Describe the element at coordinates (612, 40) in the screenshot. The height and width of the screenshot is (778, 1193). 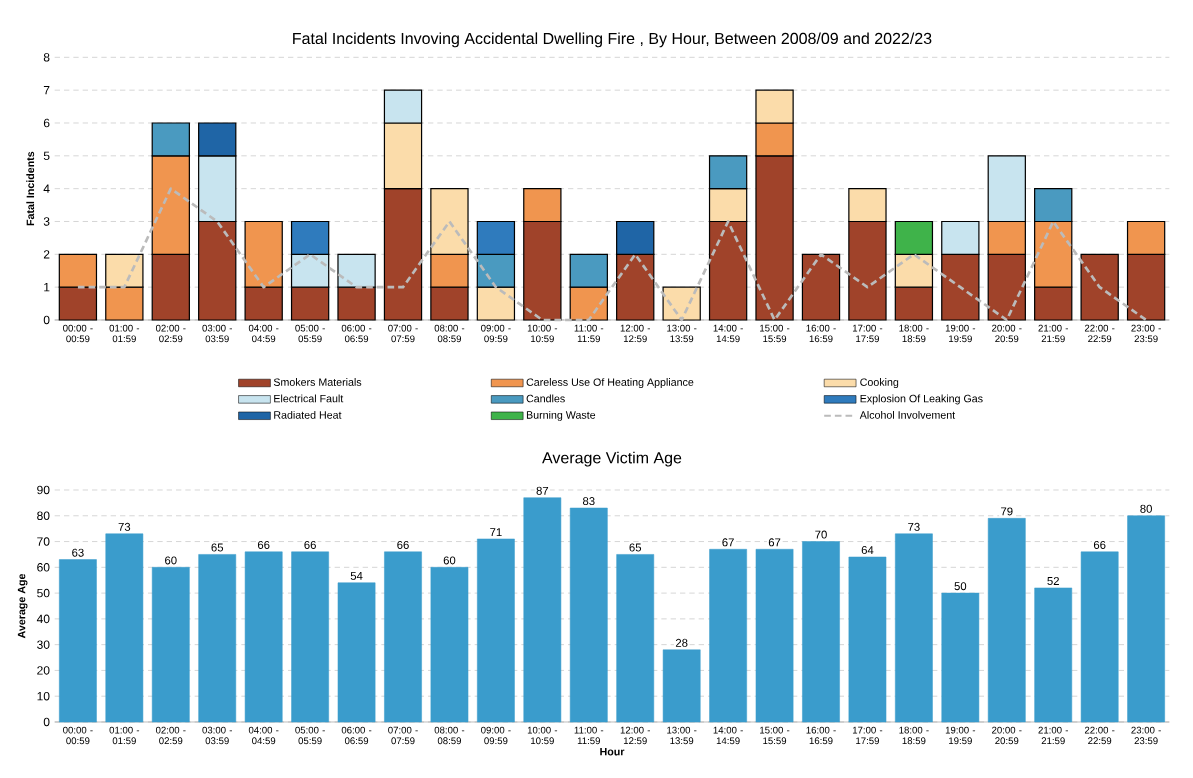
I see `chart-title: Fatal Incidents Invoving Accidental Dwelling Fire , By Hour, Between 2008/09 and 2022/23` at that location.